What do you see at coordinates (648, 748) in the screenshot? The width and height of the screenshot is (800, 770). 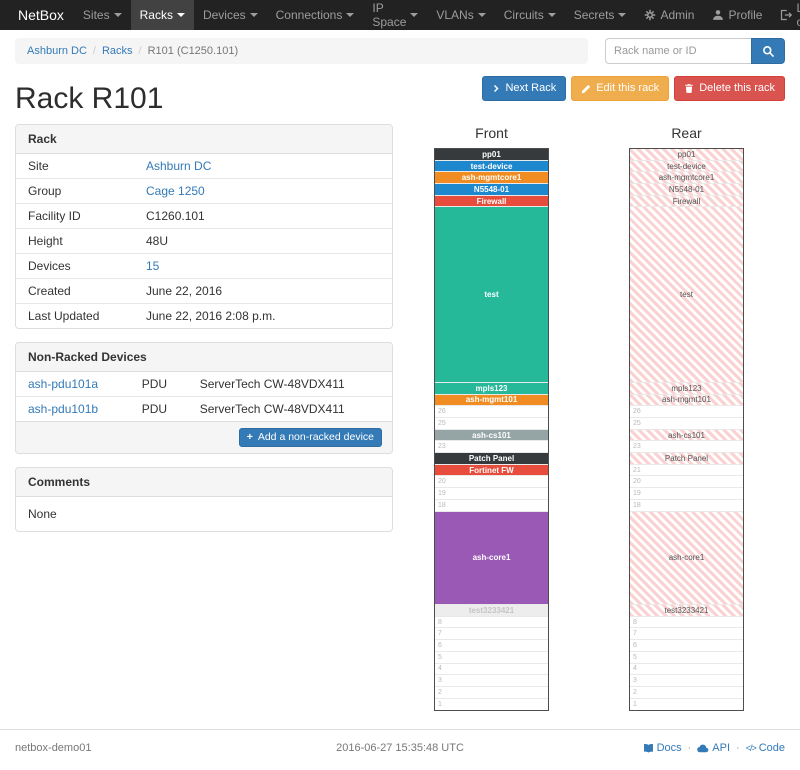 I see `book-icon` at bounding box center [648, 748].